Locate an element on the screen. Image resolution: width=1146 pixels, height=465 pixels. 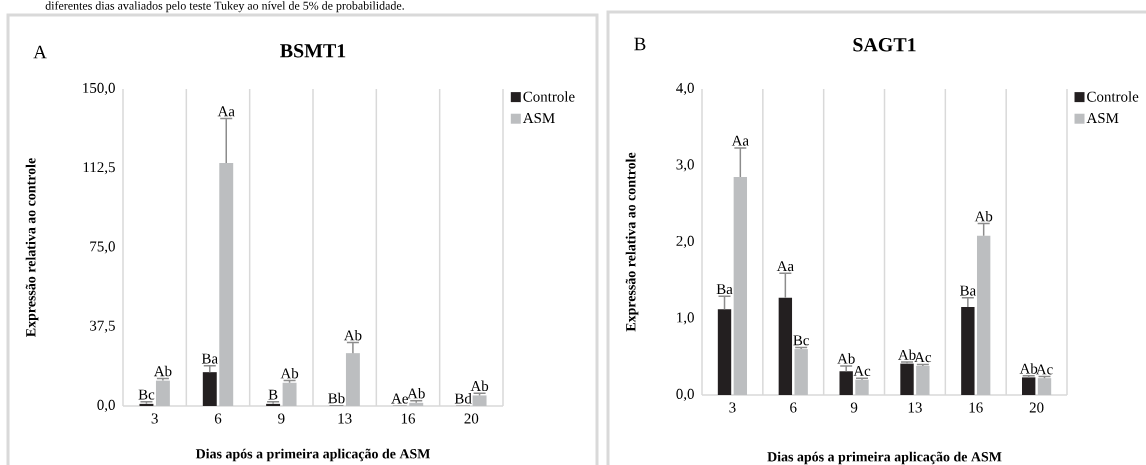
y-tick-label: 2,0 is located at coordinates (685, 242).